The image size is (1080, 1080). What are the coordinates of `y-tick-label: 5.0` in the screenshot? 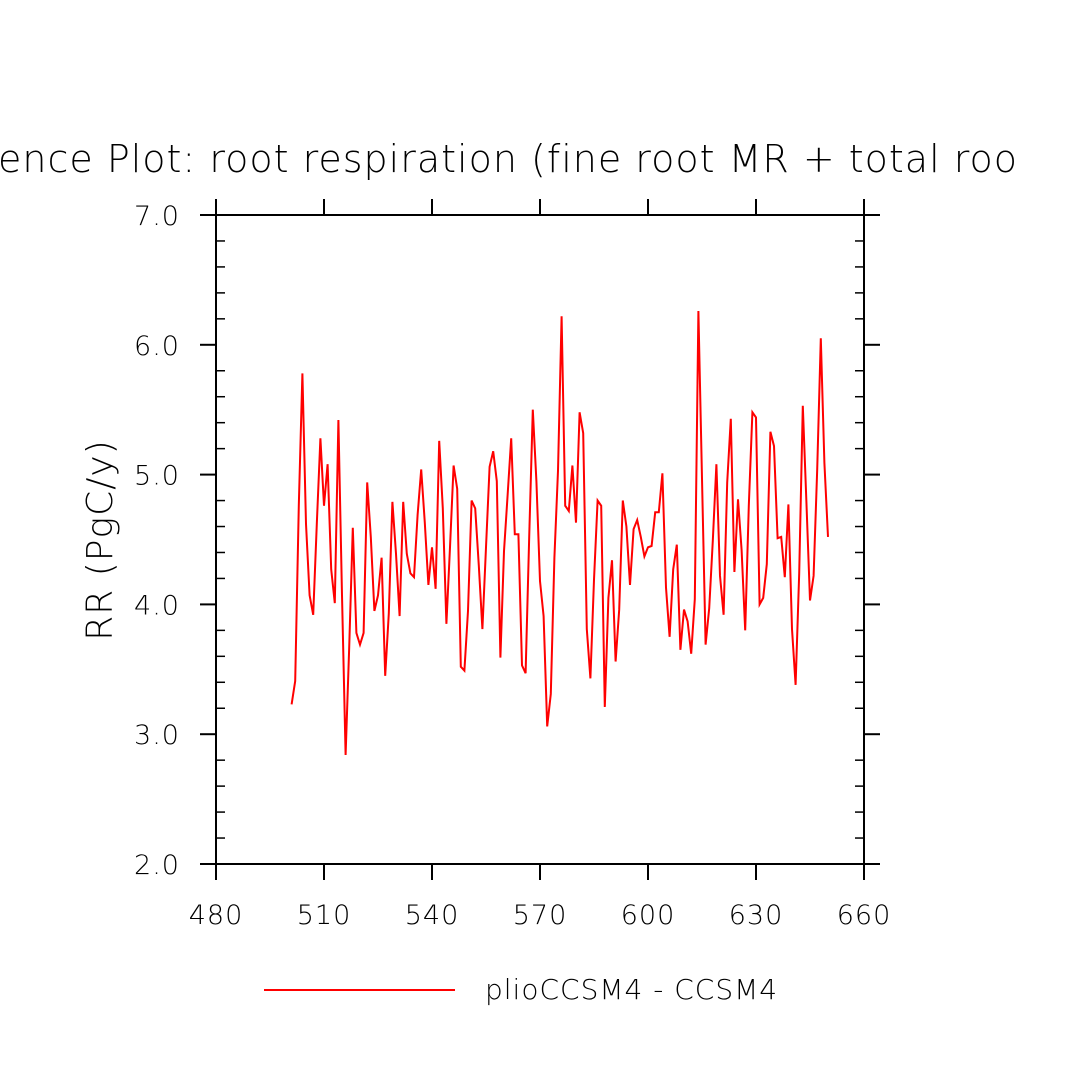 It's located at (157, 476).